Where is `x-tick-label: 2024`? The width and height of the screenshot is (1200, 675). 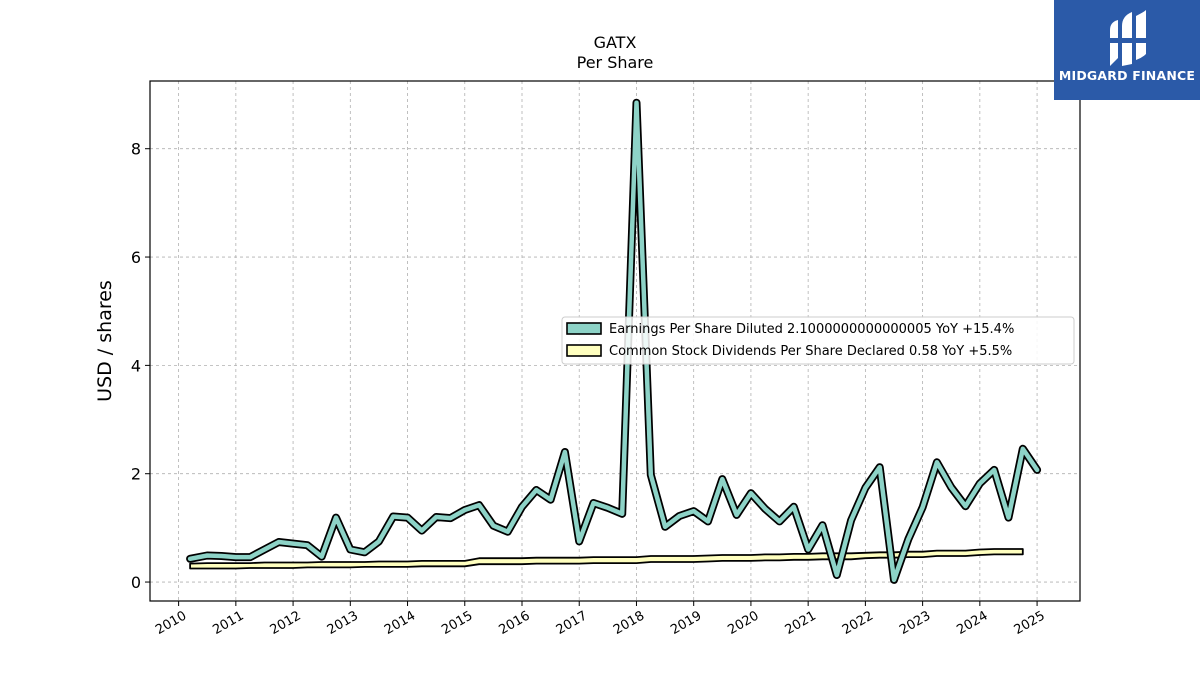 x-tick-label: 2024 is located at coordinates (972, 623).